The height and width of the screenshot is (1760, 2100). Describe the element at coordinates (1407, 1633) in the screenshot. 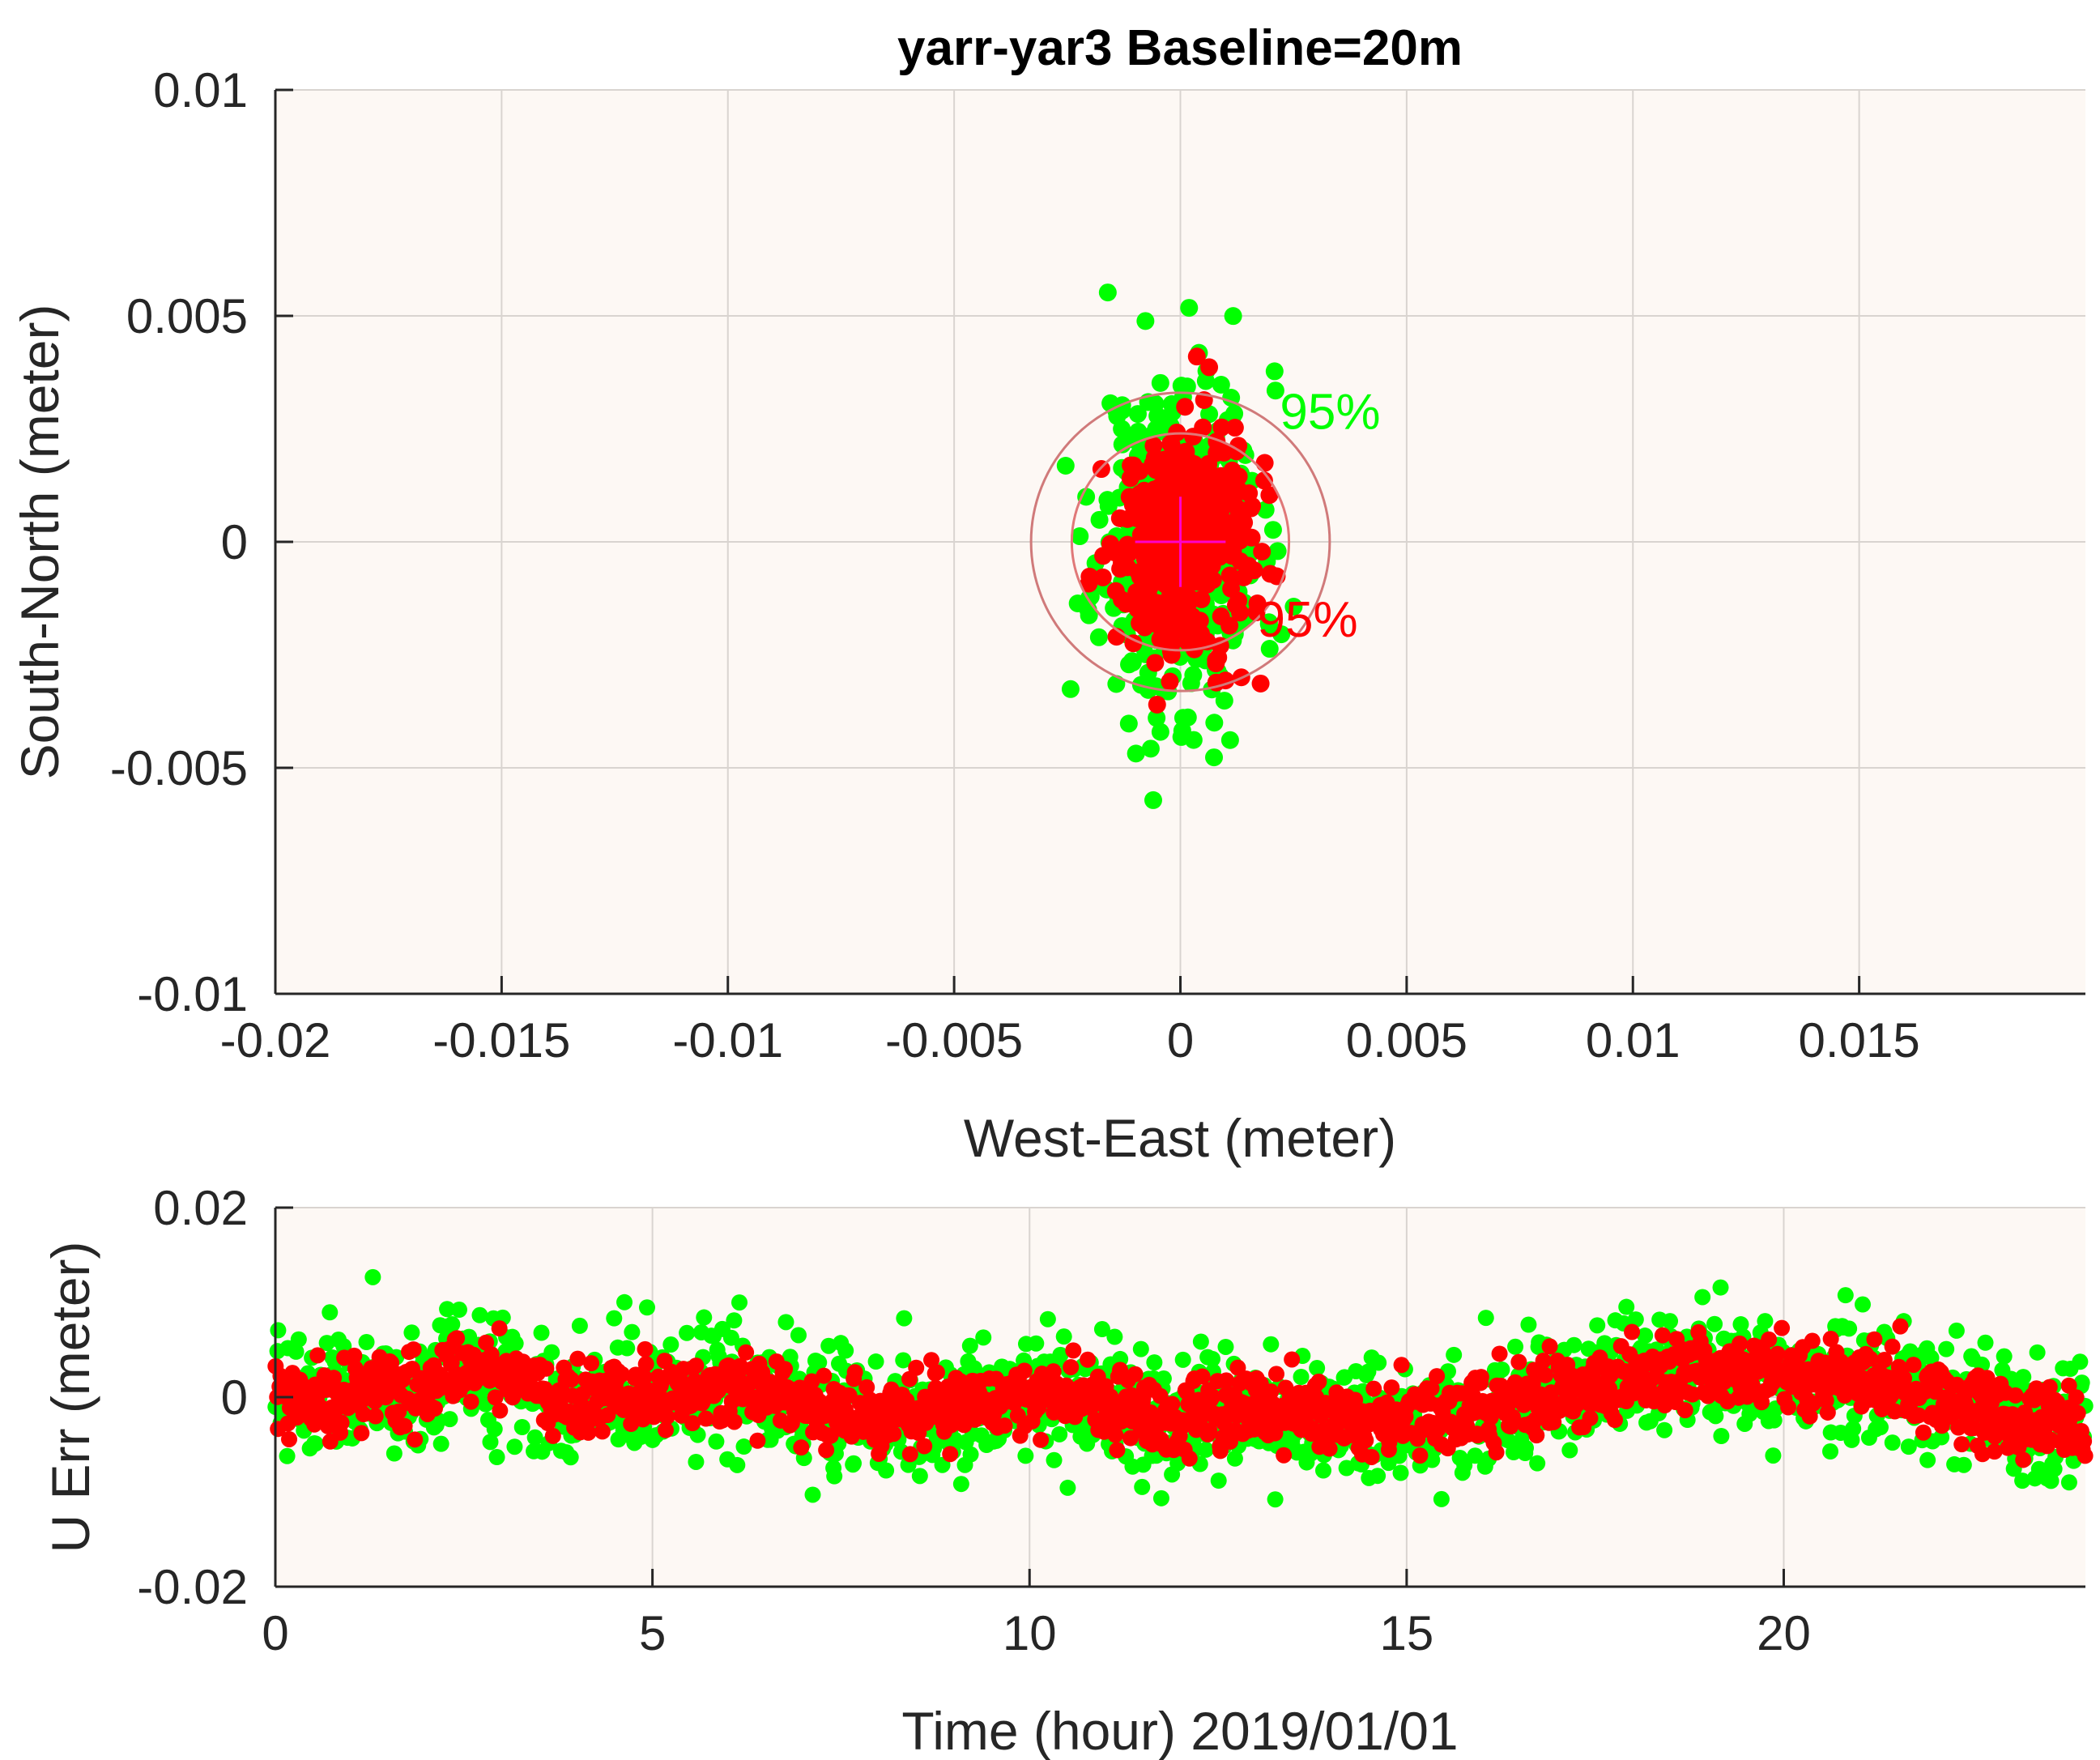

I see `x-tick-label: 15` at that location.